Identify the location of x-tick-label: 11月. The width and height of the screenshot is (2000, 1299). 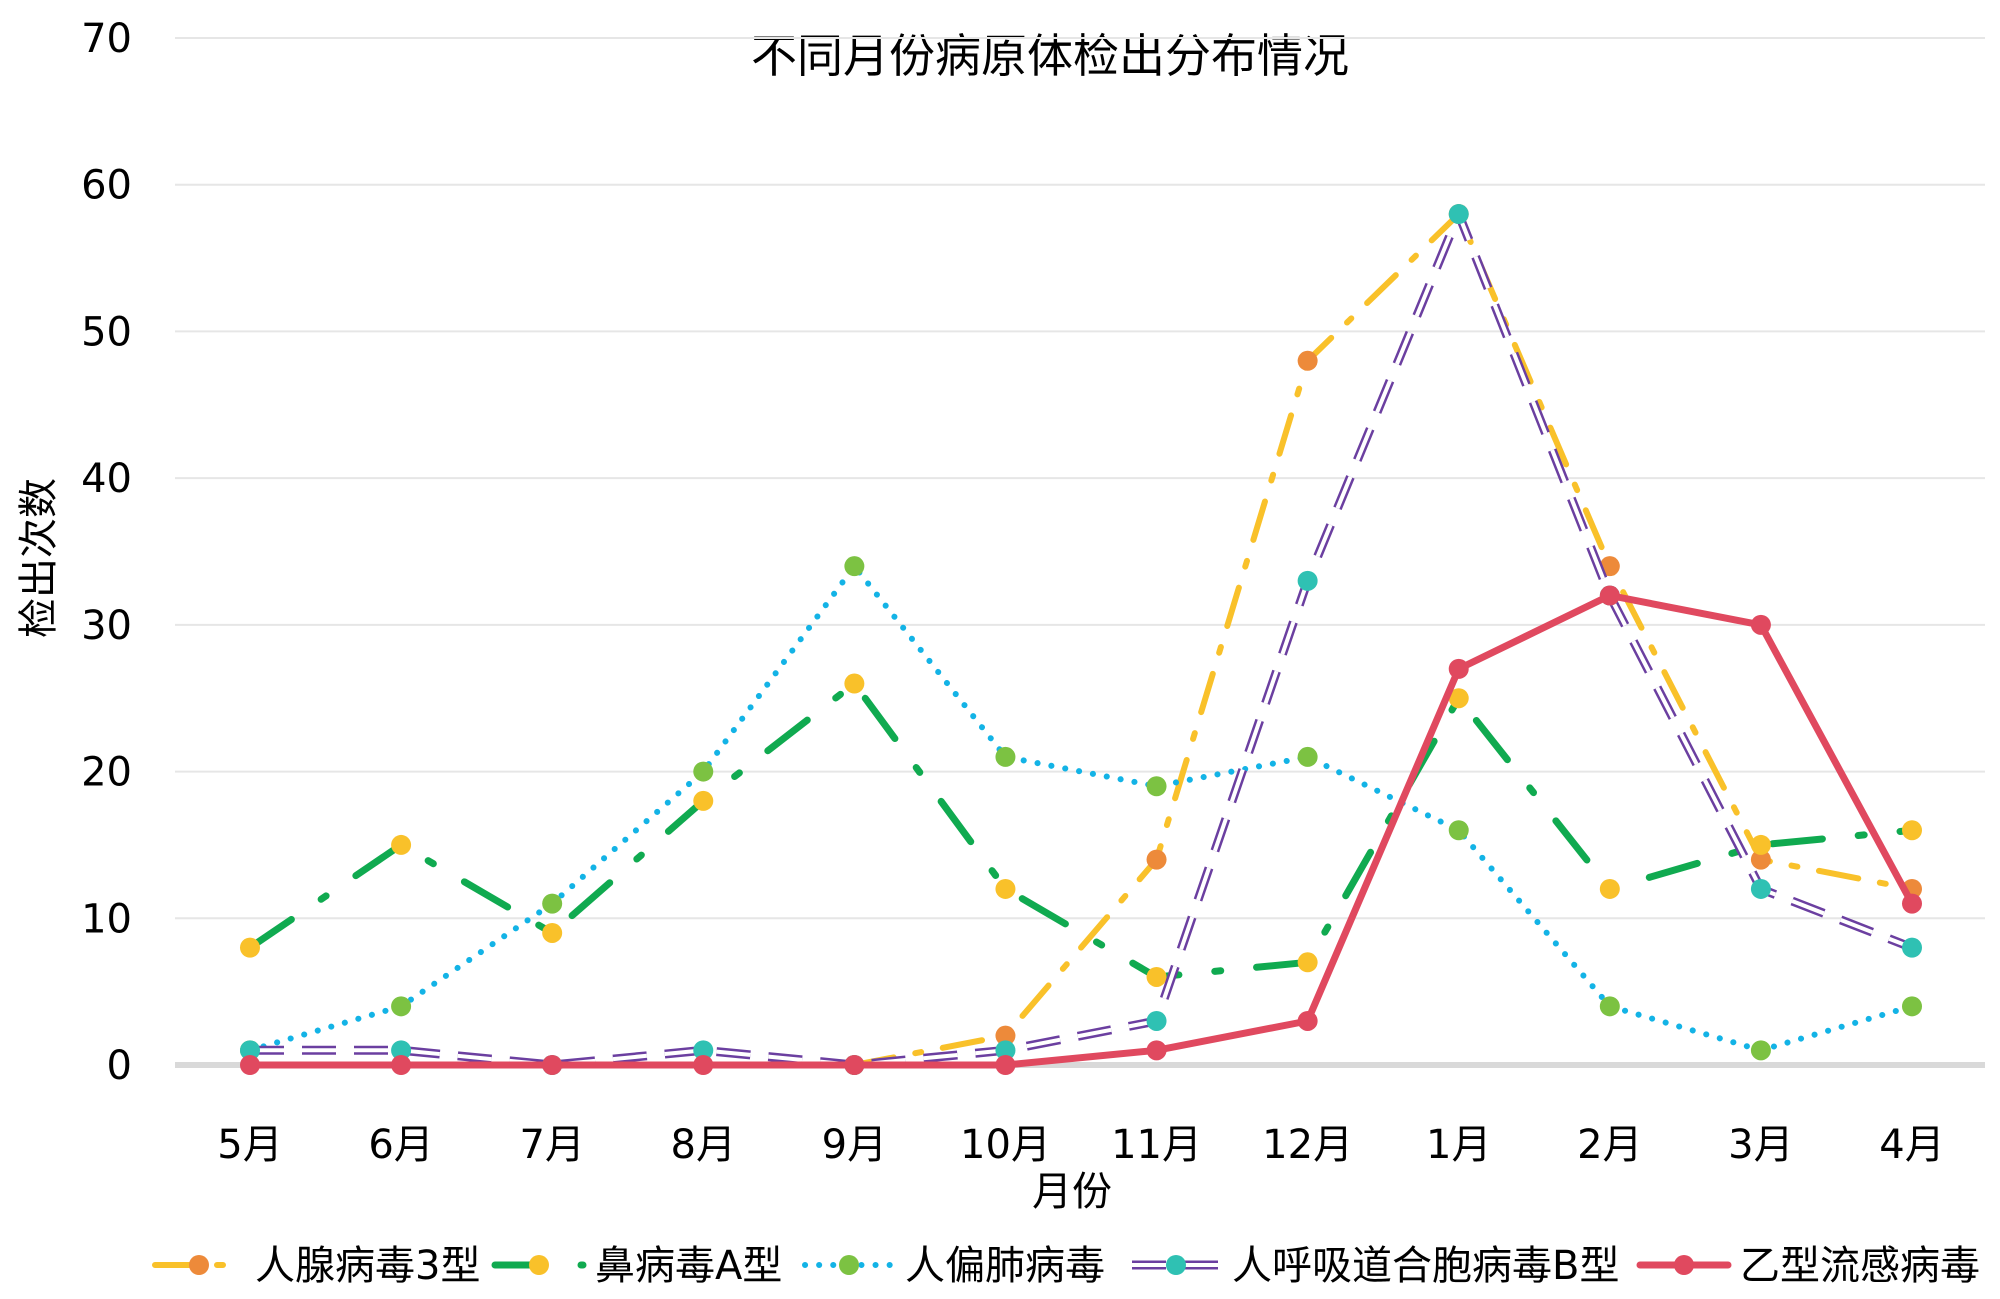
(1156, 1145).